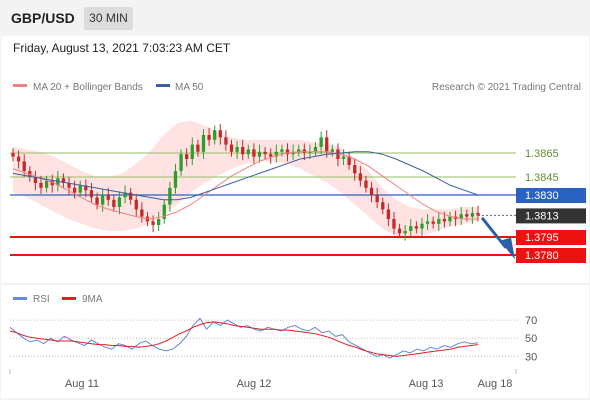 This screenshot has height=400, width=590. Describe the element at coordinates (542, 256) in the screenshot. I see `support-level-label: 1.3780` at that location.